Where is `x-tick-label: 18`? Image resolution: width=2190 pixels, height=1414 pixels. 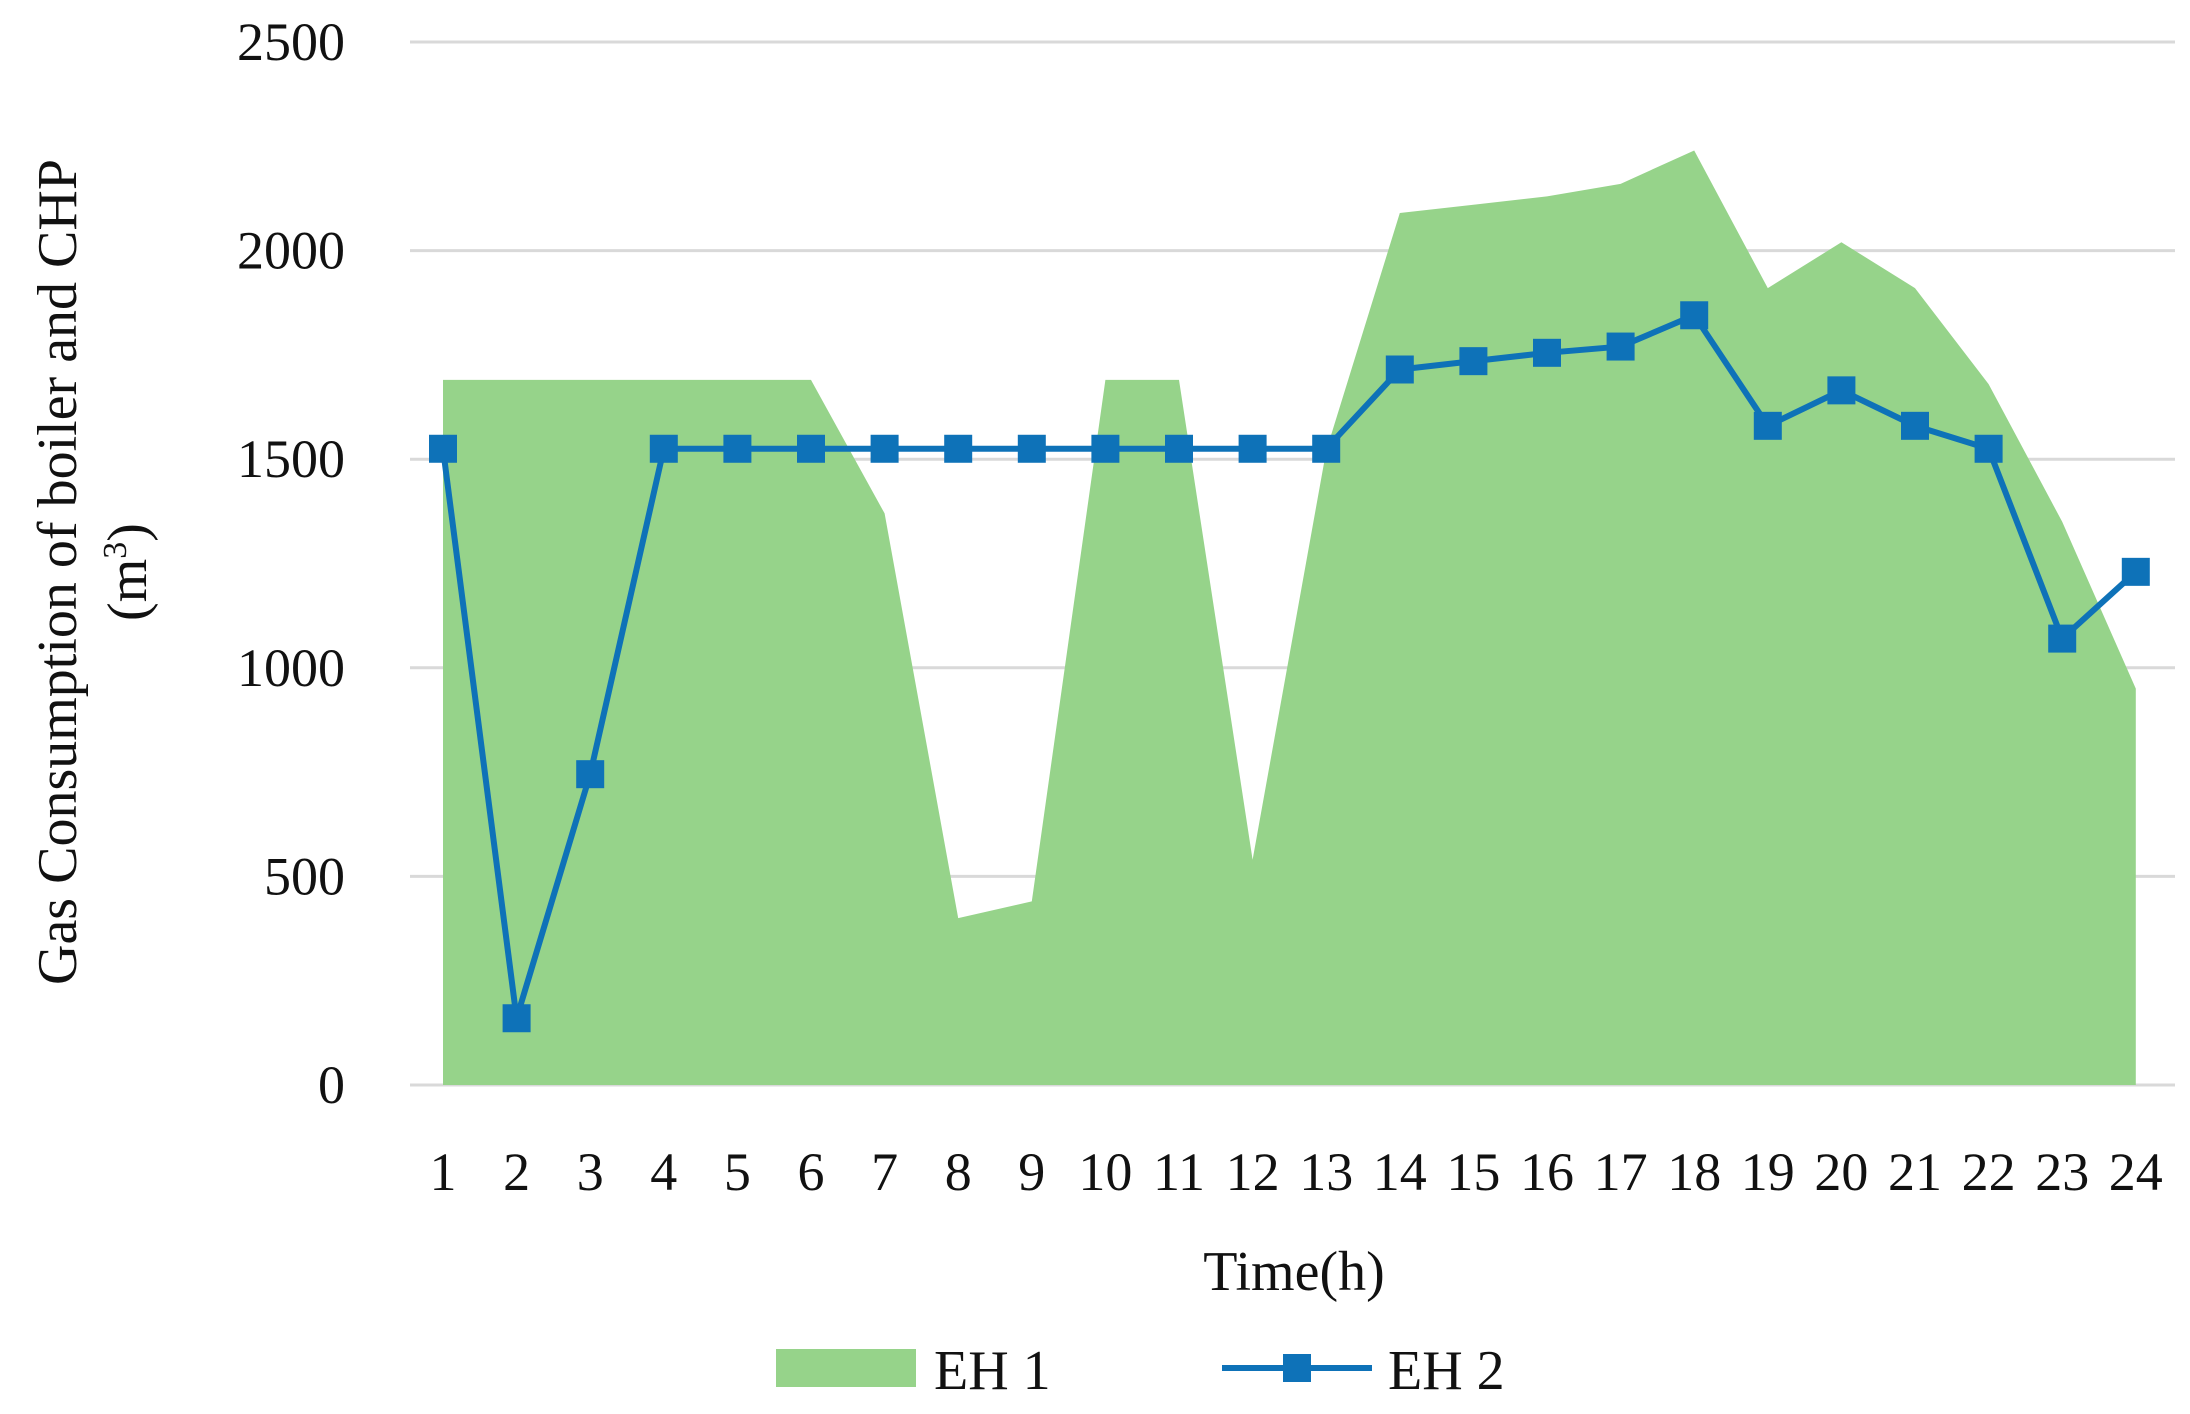 x-tick-label: 18 is located at coordinates (1694, 1172).